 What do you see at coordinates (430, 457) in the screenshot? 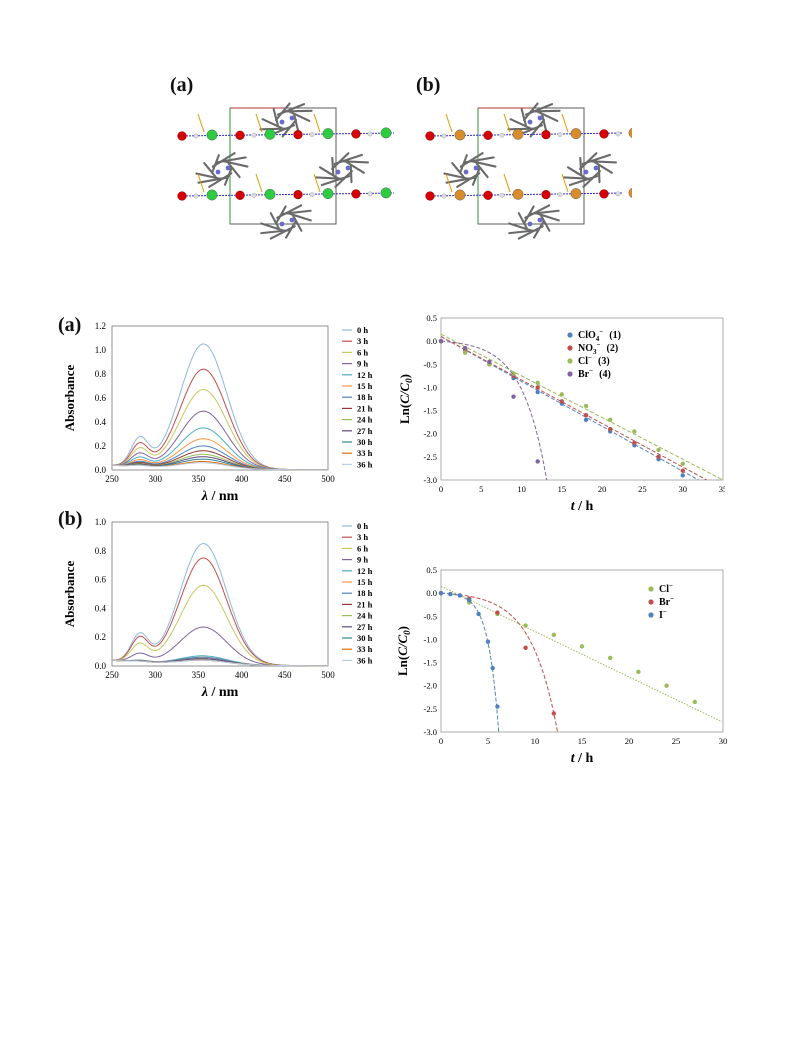
I see `y-tick-label: -2.5` at bounding box center [430, 457].